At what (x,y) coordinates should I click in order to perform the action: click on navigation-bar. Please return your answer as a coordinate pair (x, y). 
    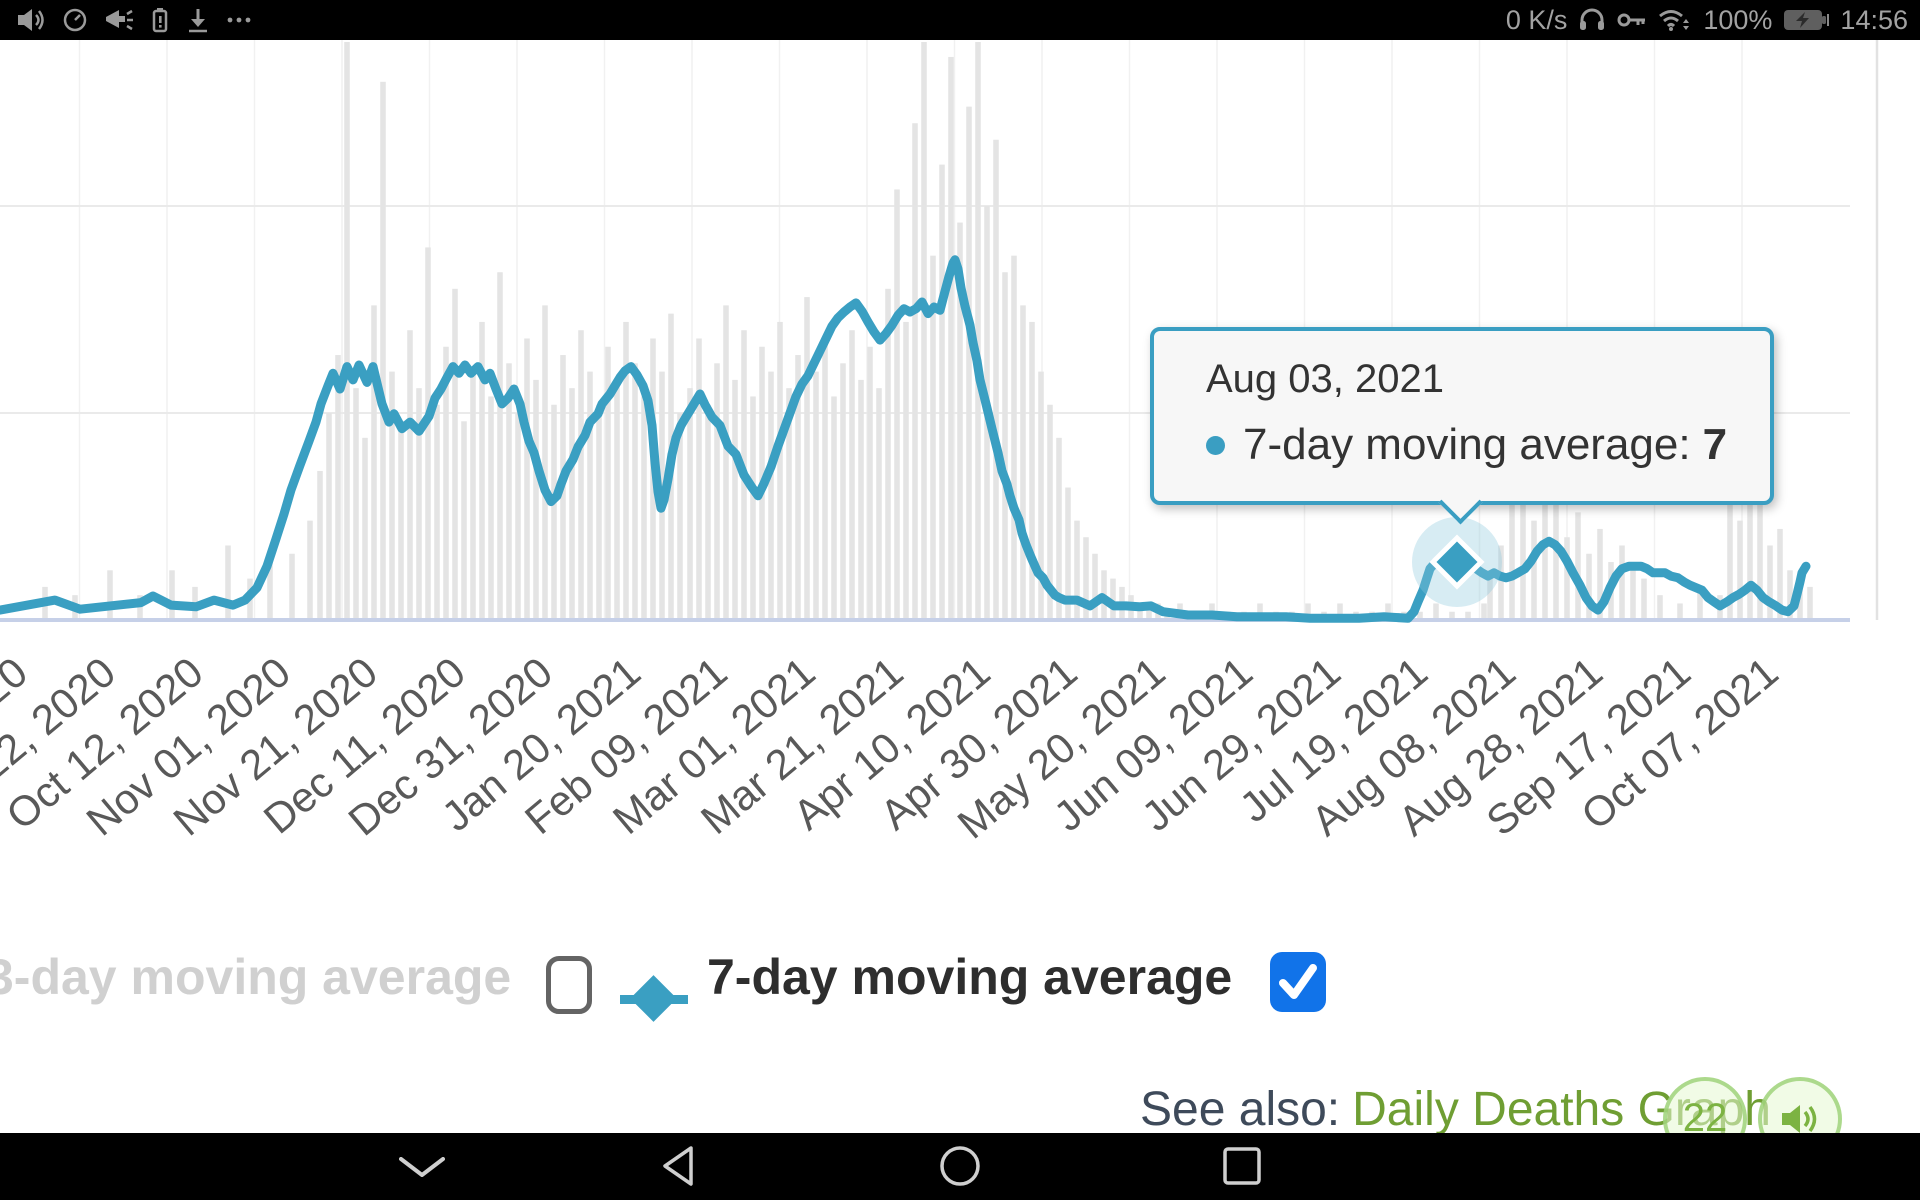
    Looking at the image, I should click on (960, 1166).